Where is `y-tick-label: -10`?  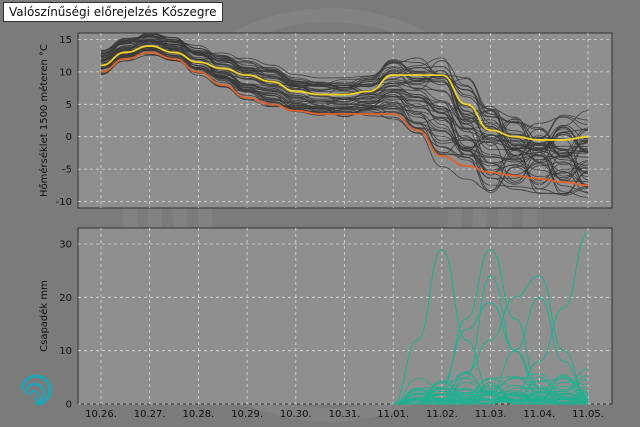 y-tick-label: -10 is located at coordinates (64, 202).